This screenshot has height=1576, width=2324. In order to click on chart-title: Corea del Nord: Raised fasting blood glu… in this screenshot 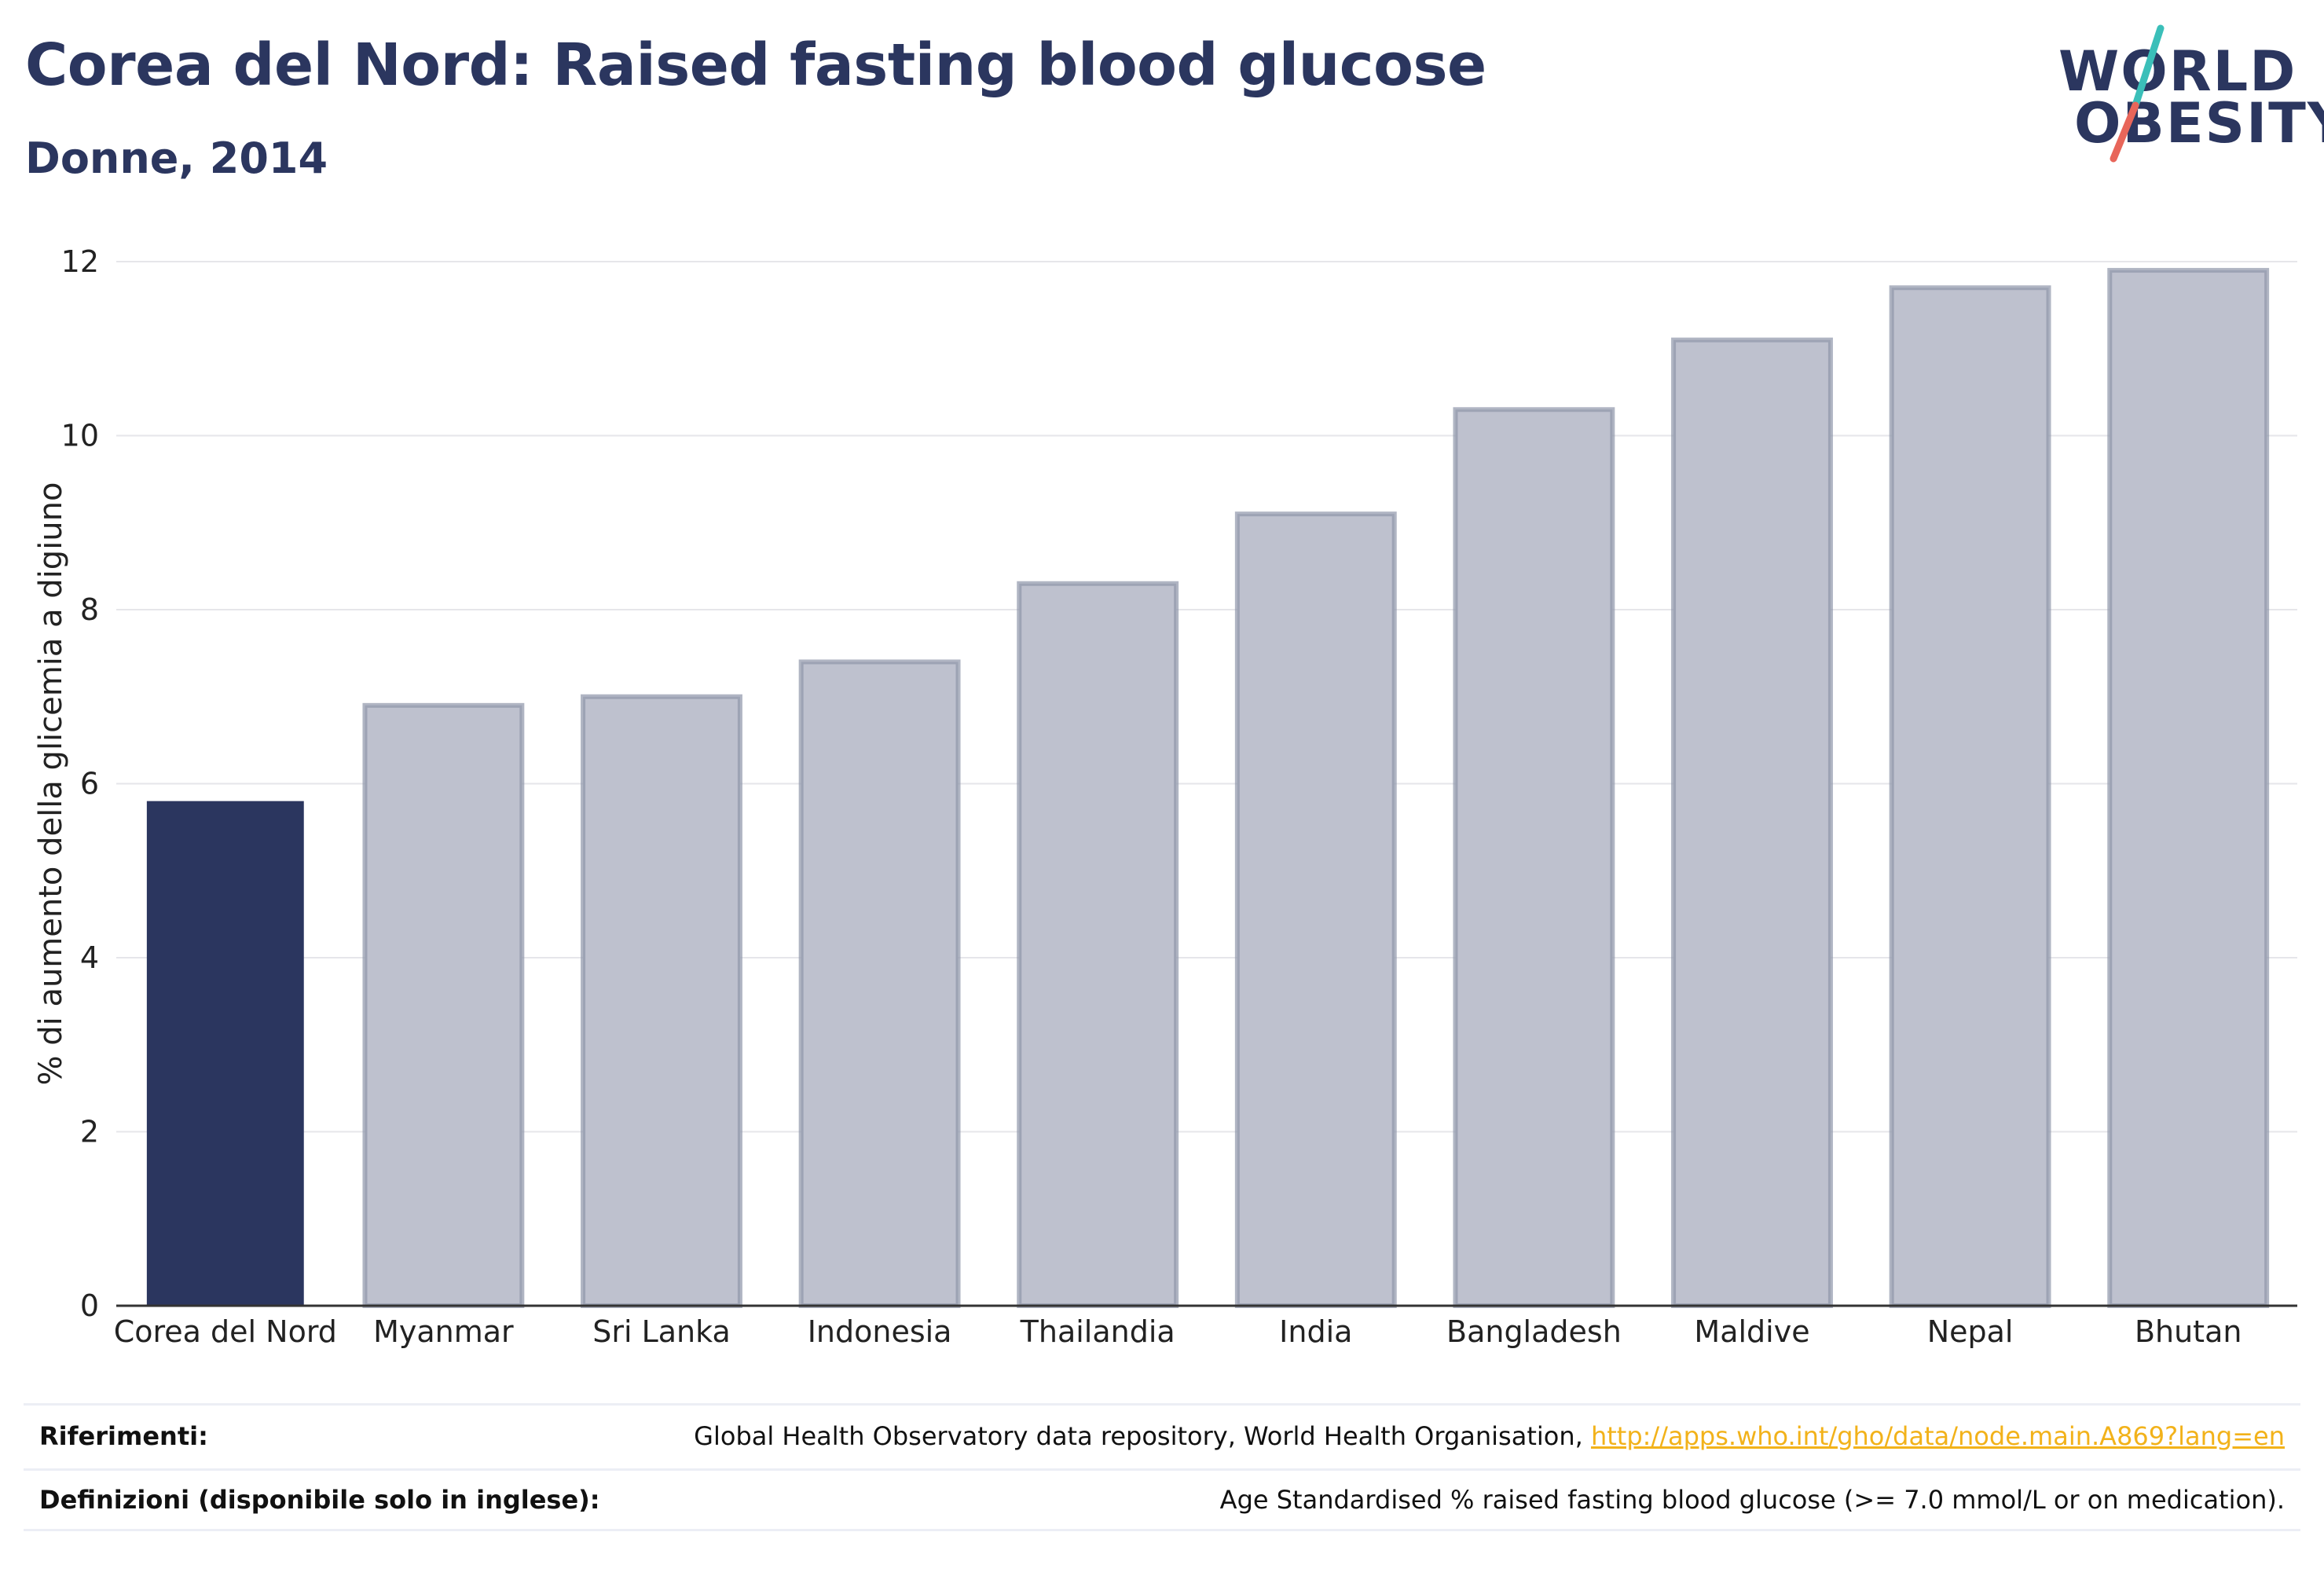, I will do `click(755, 65)`.